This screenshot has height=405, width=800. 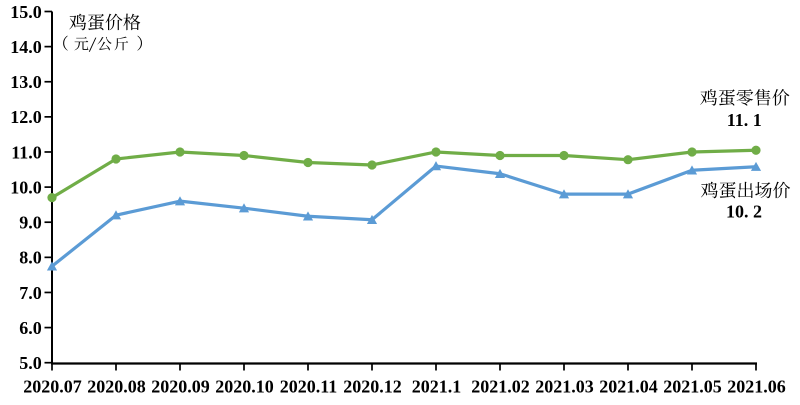 I want to click on svg-text: 14.0, so click(x=26, y=47).